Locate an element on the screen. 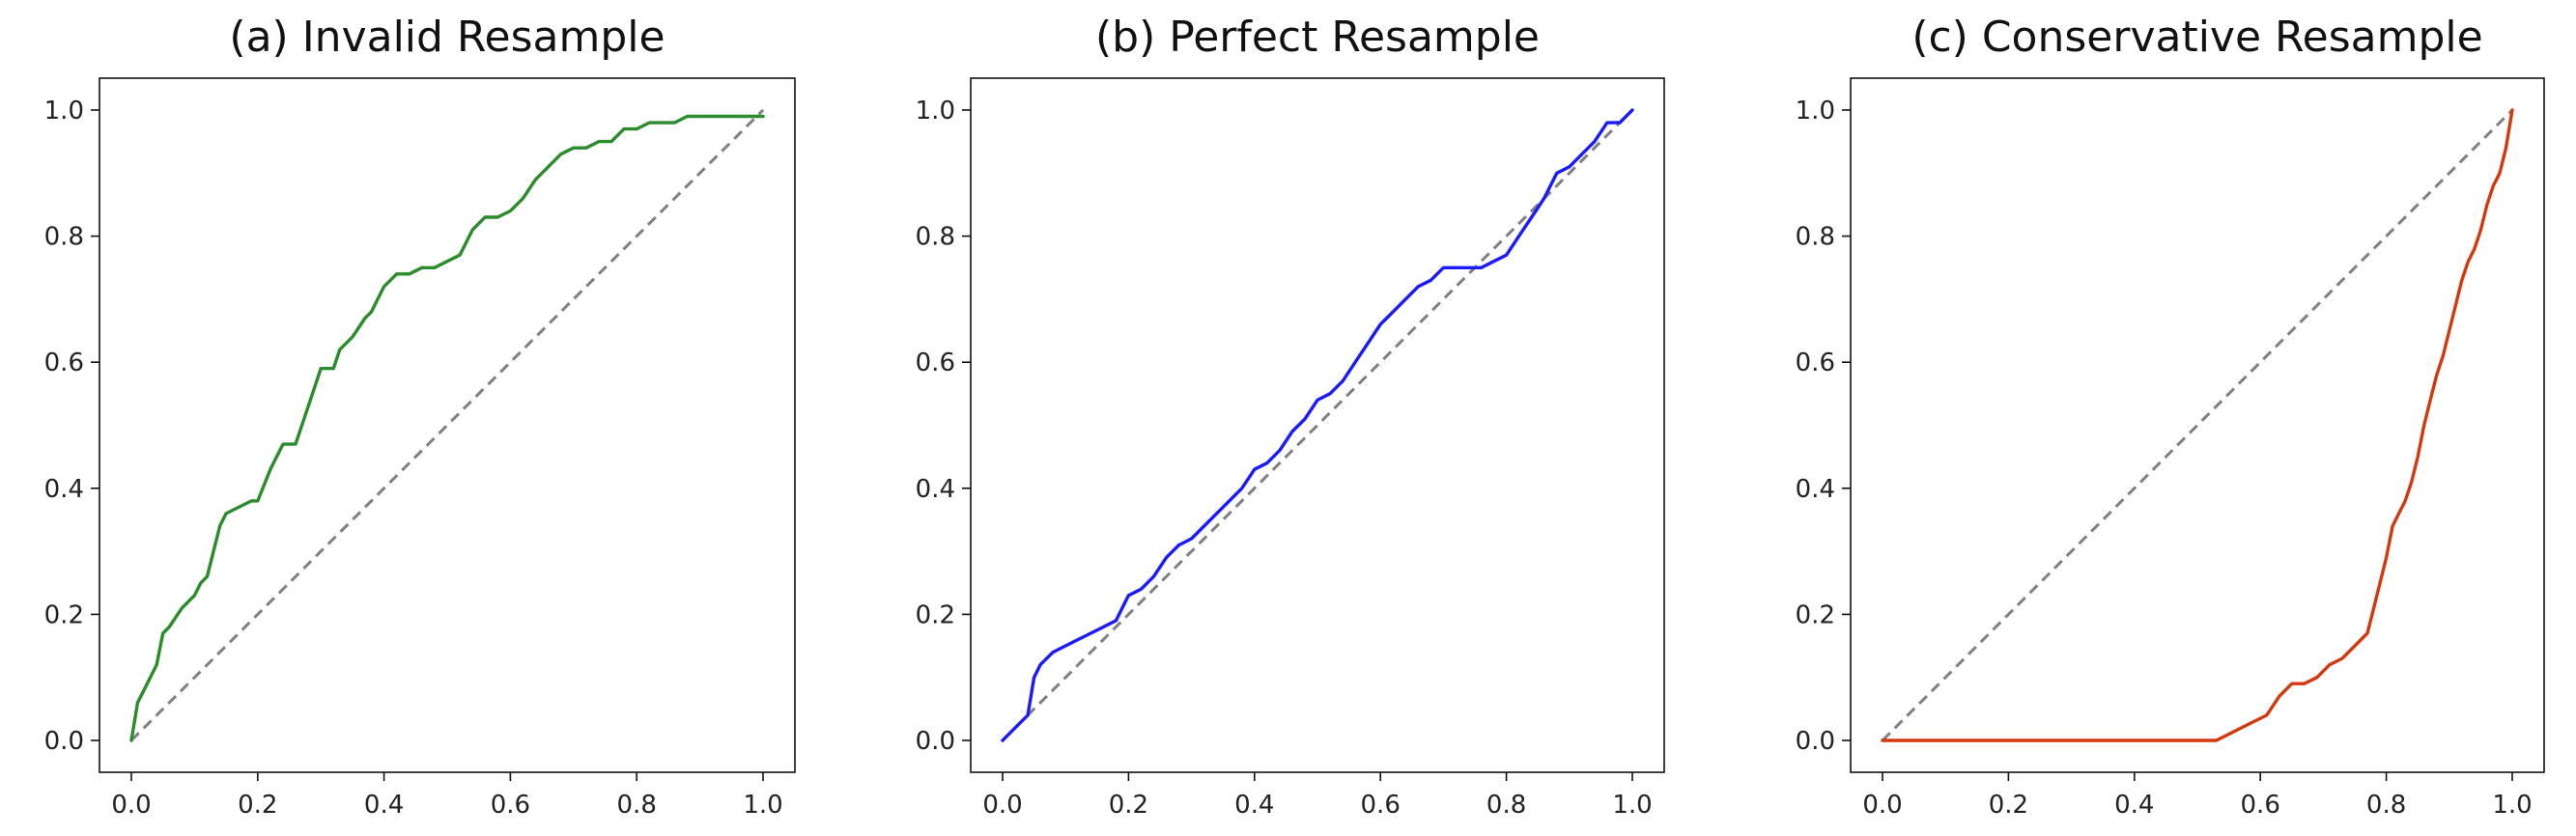  panel-title: (b) Perfect Resample is located at coordinates (1317, 37).